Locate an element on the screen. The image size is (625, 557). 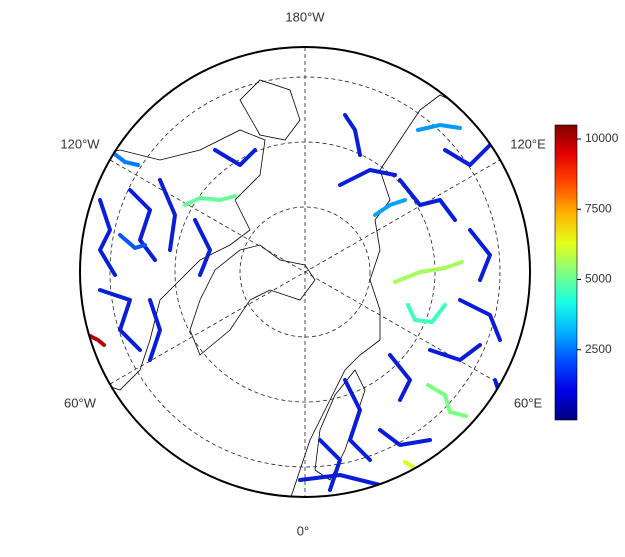
lon-label: 0° is located at coordinates (303, 530).